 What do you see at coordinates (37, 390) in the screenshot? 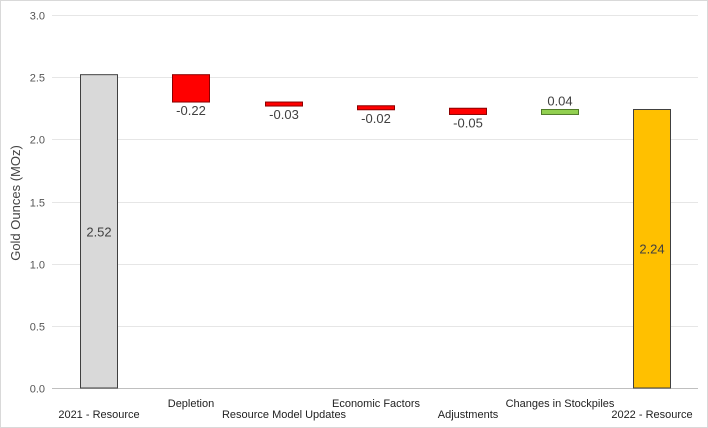
I see `y-tick-label: 0.0` at bounding box center [37, 390].